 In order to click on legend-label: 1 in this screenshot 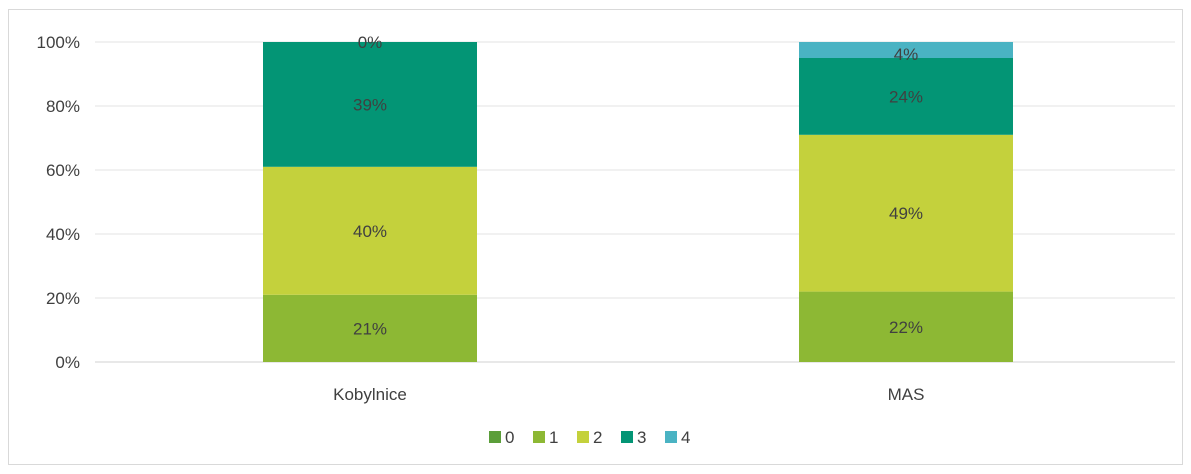, I will do `click(553, 437)`.